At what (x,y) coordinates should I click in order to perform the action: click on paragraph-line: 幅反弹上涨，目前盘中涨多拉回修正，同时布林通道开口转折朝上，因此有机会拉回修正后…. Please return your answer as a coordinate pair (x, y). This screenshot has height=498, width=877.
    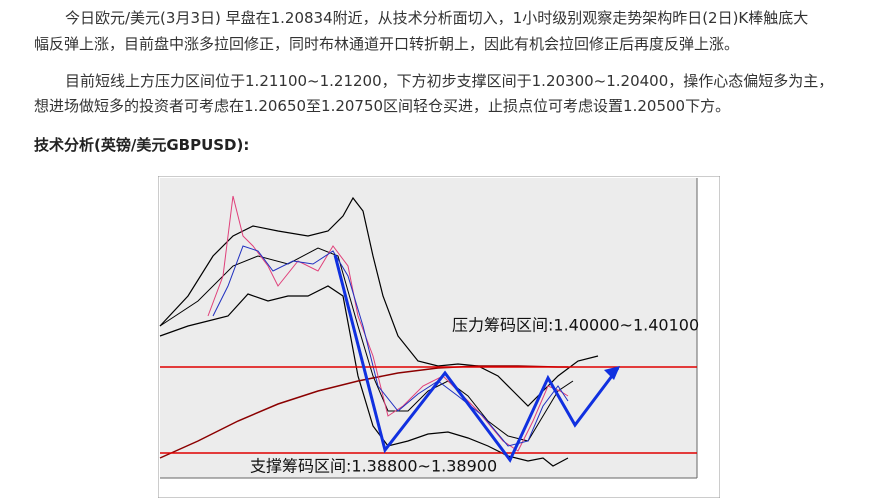
    Looking at the image, I should click on (387, 44).